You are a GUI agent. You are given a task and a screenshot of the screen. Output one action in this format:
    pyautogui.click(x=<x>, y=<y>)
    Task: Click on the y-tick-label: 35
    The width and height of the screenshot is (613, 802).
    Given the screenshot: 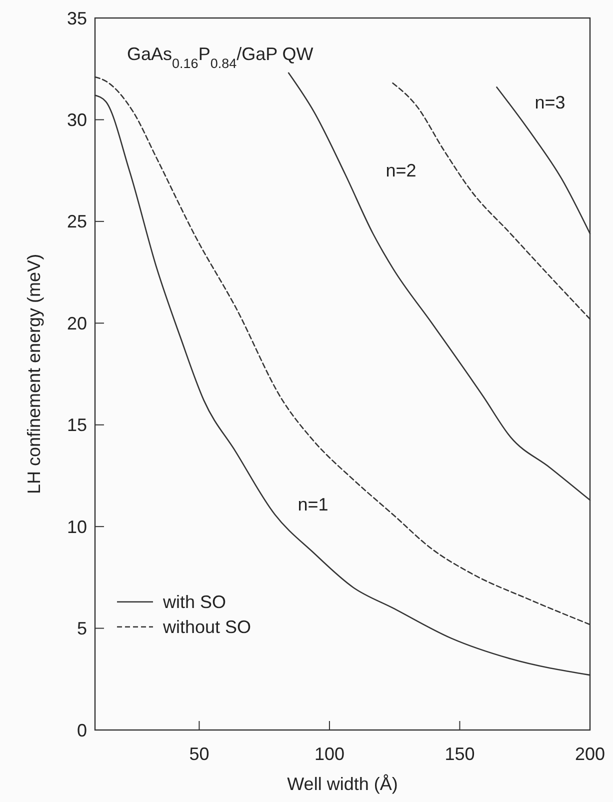 What is the action you would take?
    pyautogui.click(x=76, y=18)
    